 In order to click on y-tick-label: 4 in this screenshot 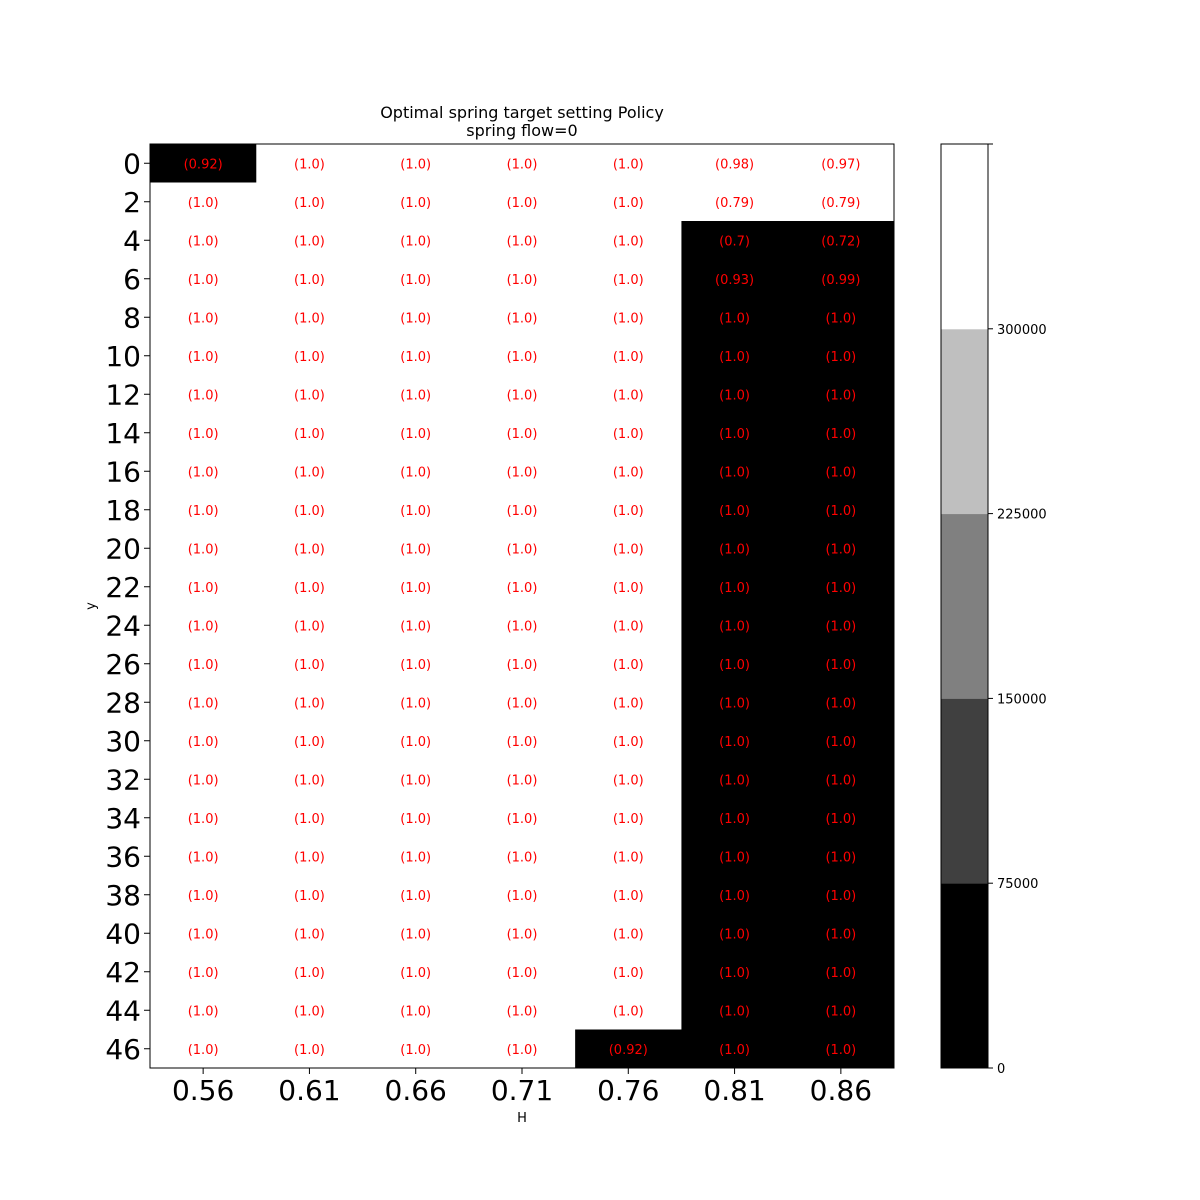, I will do `click(132, 240)`.